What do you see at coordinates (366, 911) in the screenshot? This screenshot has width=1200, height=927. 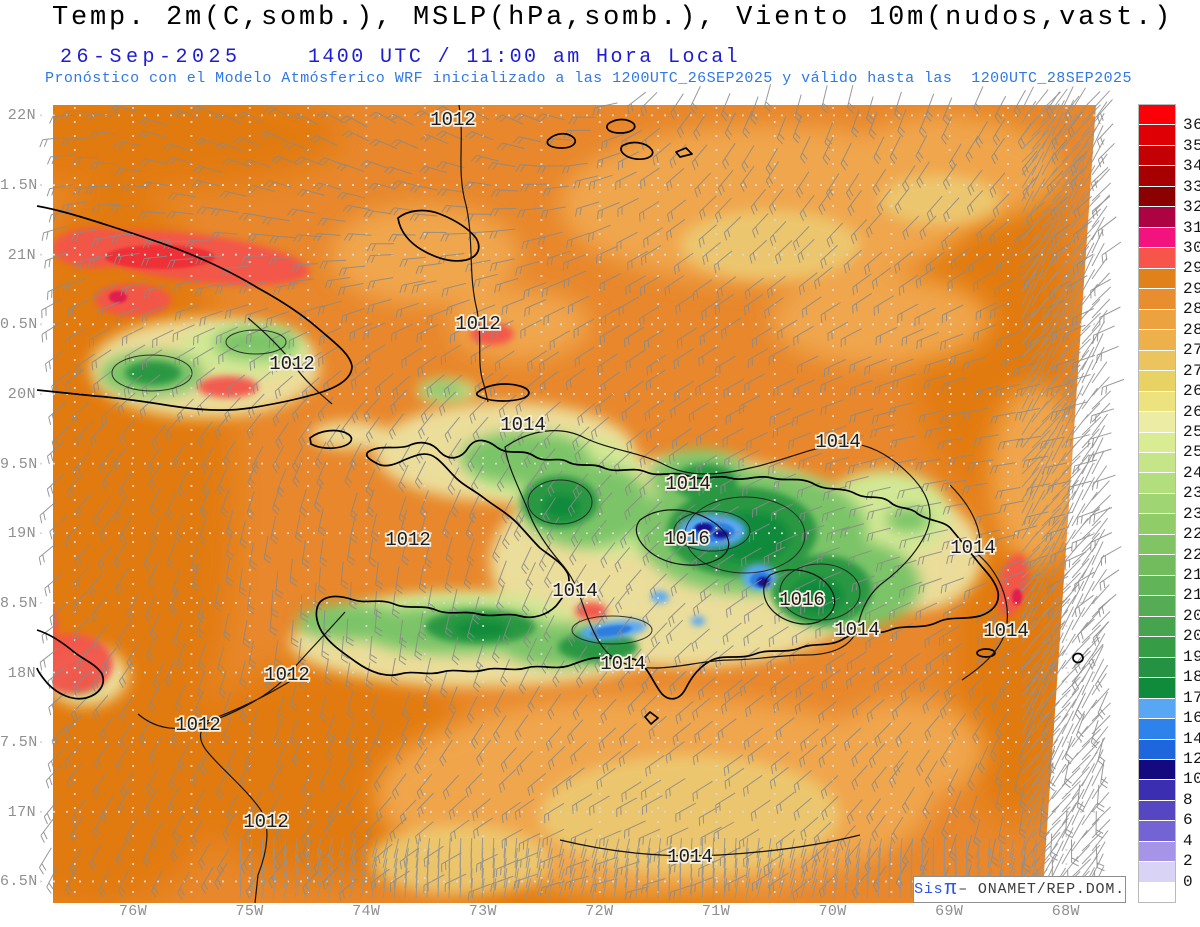 I see `lon-tick-label: 74W` at bounding box center [366, 911].